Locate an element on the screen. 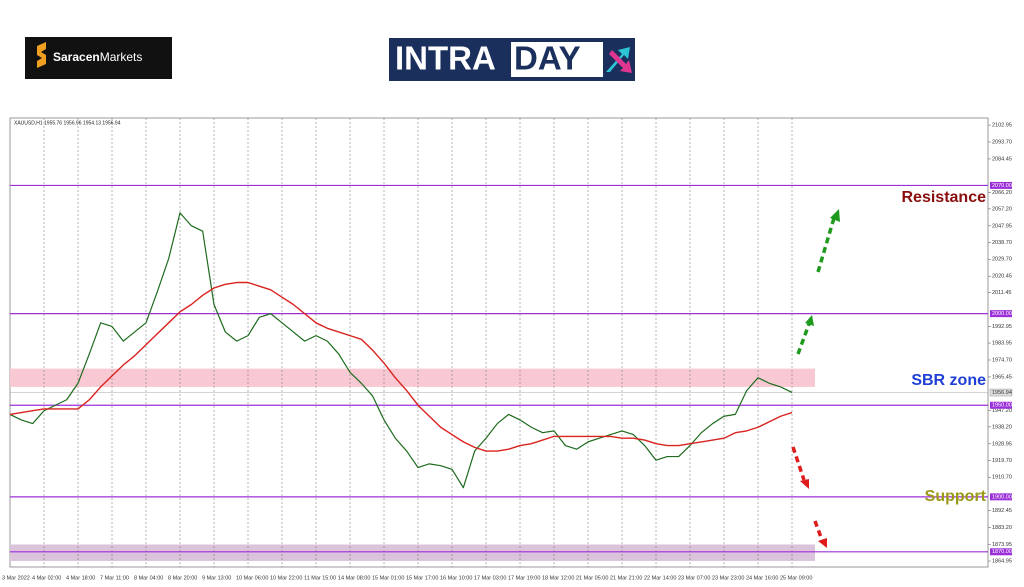 The image size is (1024, 587). y-tick-label: 2084.45 is located at coordinates (1002, 159).